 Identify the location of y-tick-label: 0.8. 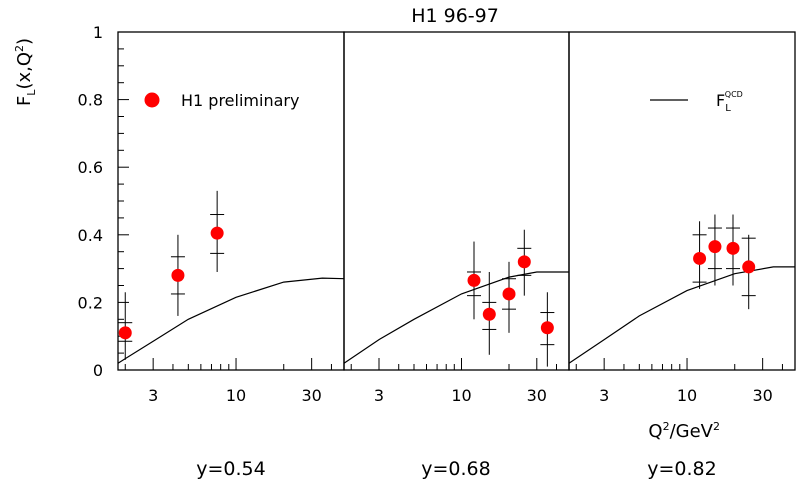
(90, 100).